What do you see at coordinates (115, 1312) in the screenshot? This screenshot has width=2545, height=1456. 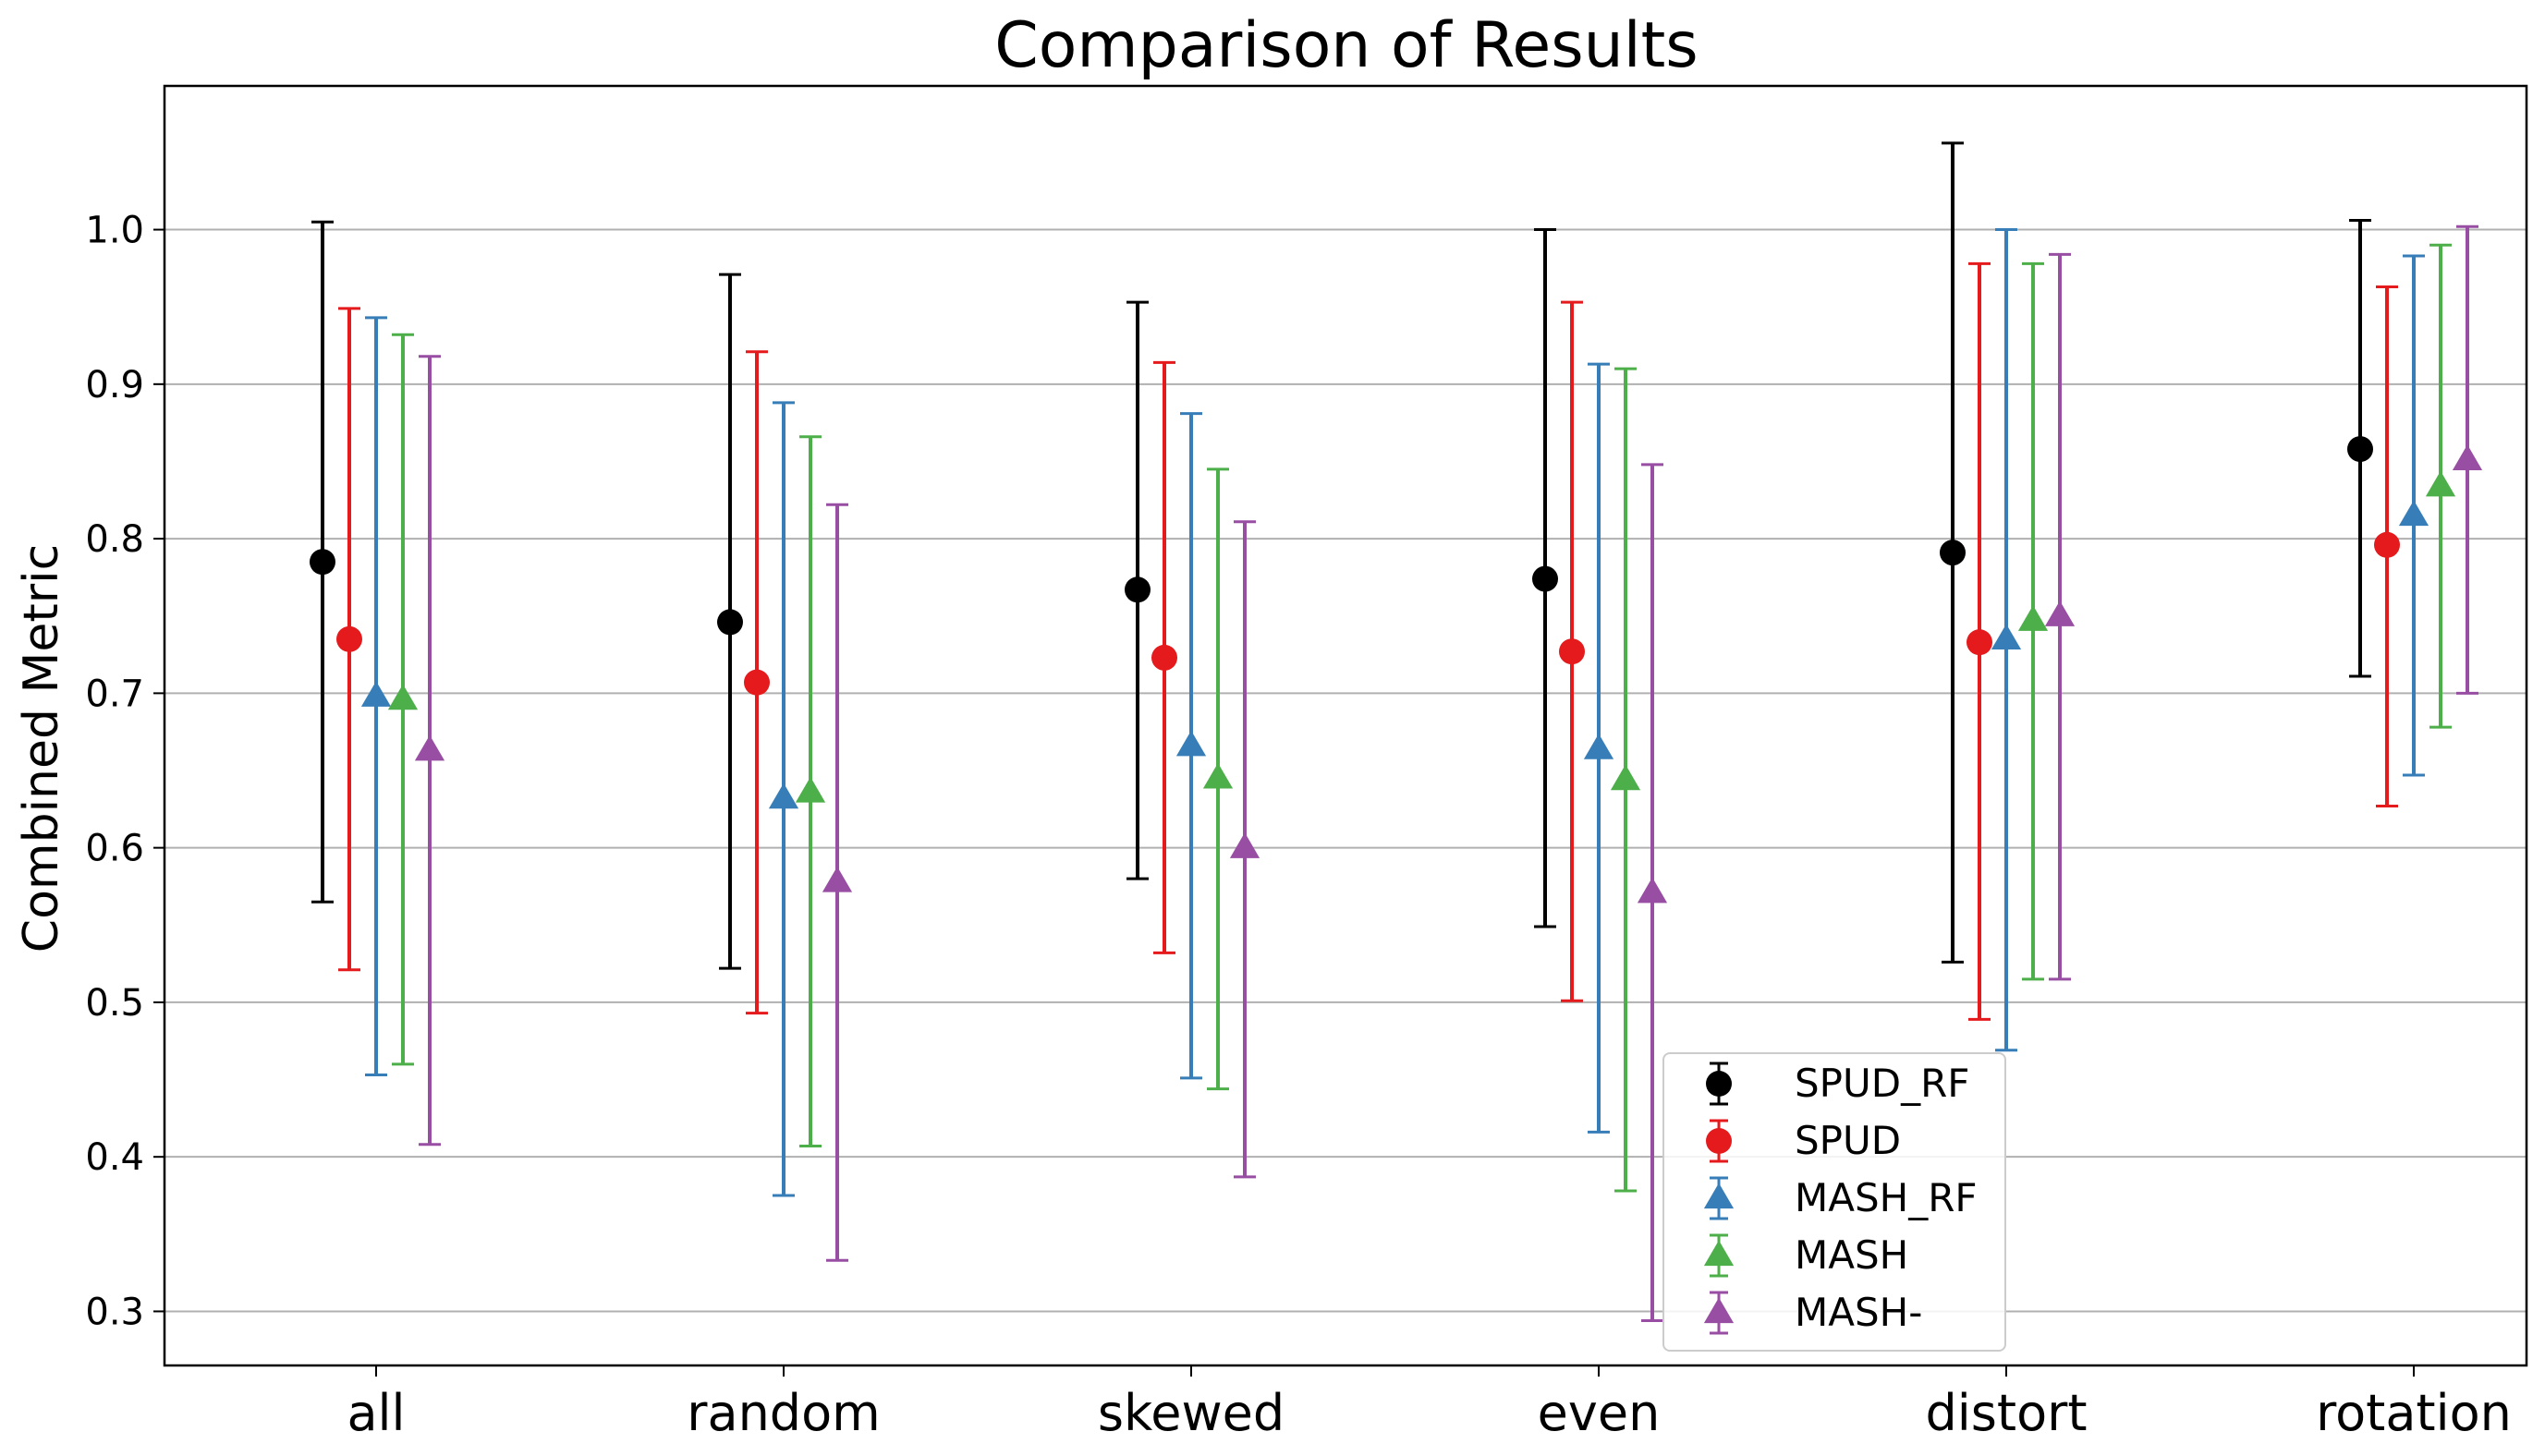 I see `y-tick-label: 0.3` at bounding box center [115, 1312].